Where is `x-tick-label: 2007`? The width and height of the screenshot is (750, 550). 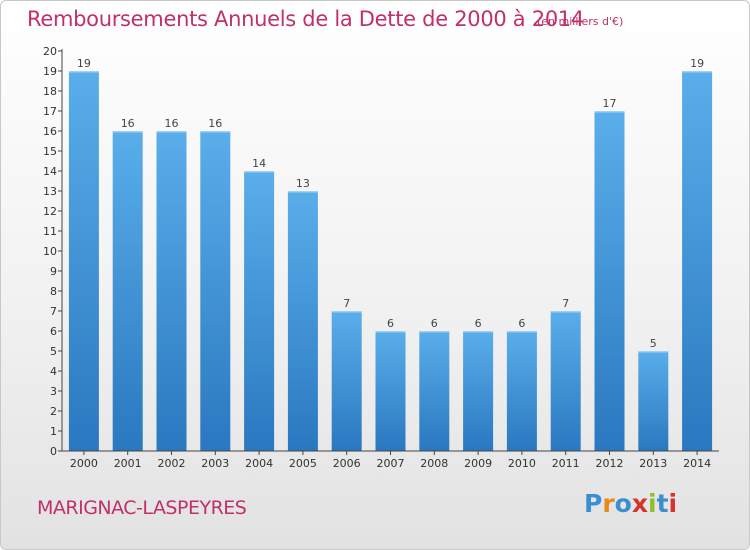
x-tick-label: 2007 is located at coordinates (391, 463).